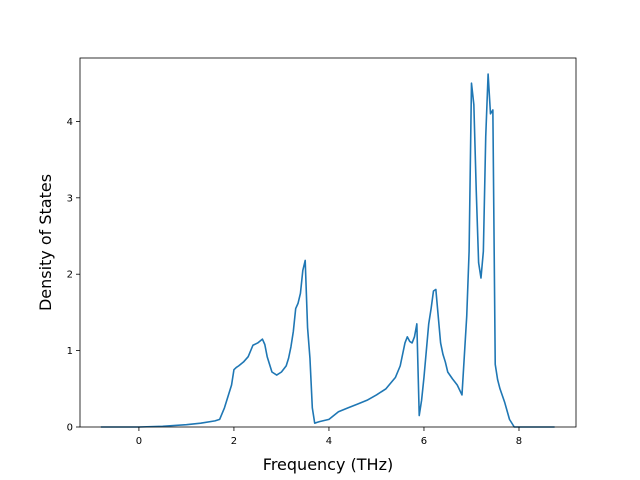  Describe the element at coordinates (328, 464) in the screenshot. I see `x-axis-label: Frequency (THz)` at that location.